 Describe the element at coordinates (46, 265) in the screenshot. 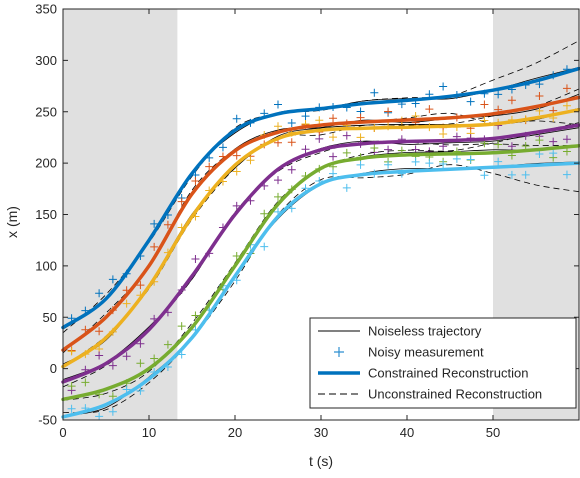

I see `y-tick-label: 100` at that location.